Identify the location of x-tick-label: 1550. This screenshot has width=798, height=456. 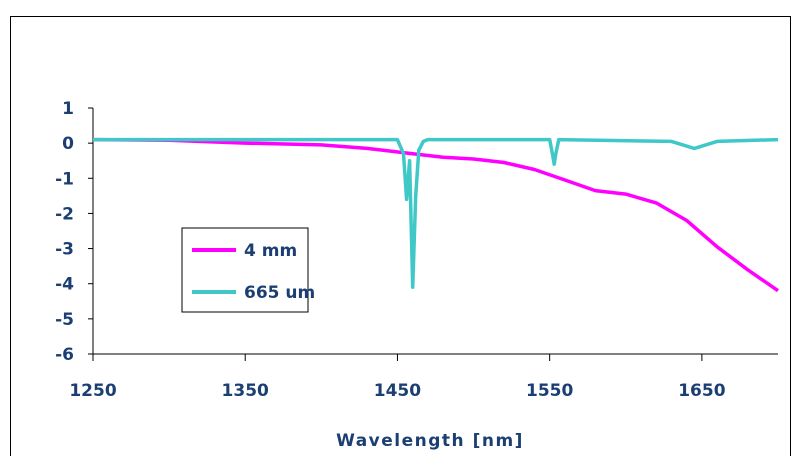
(549, 391).